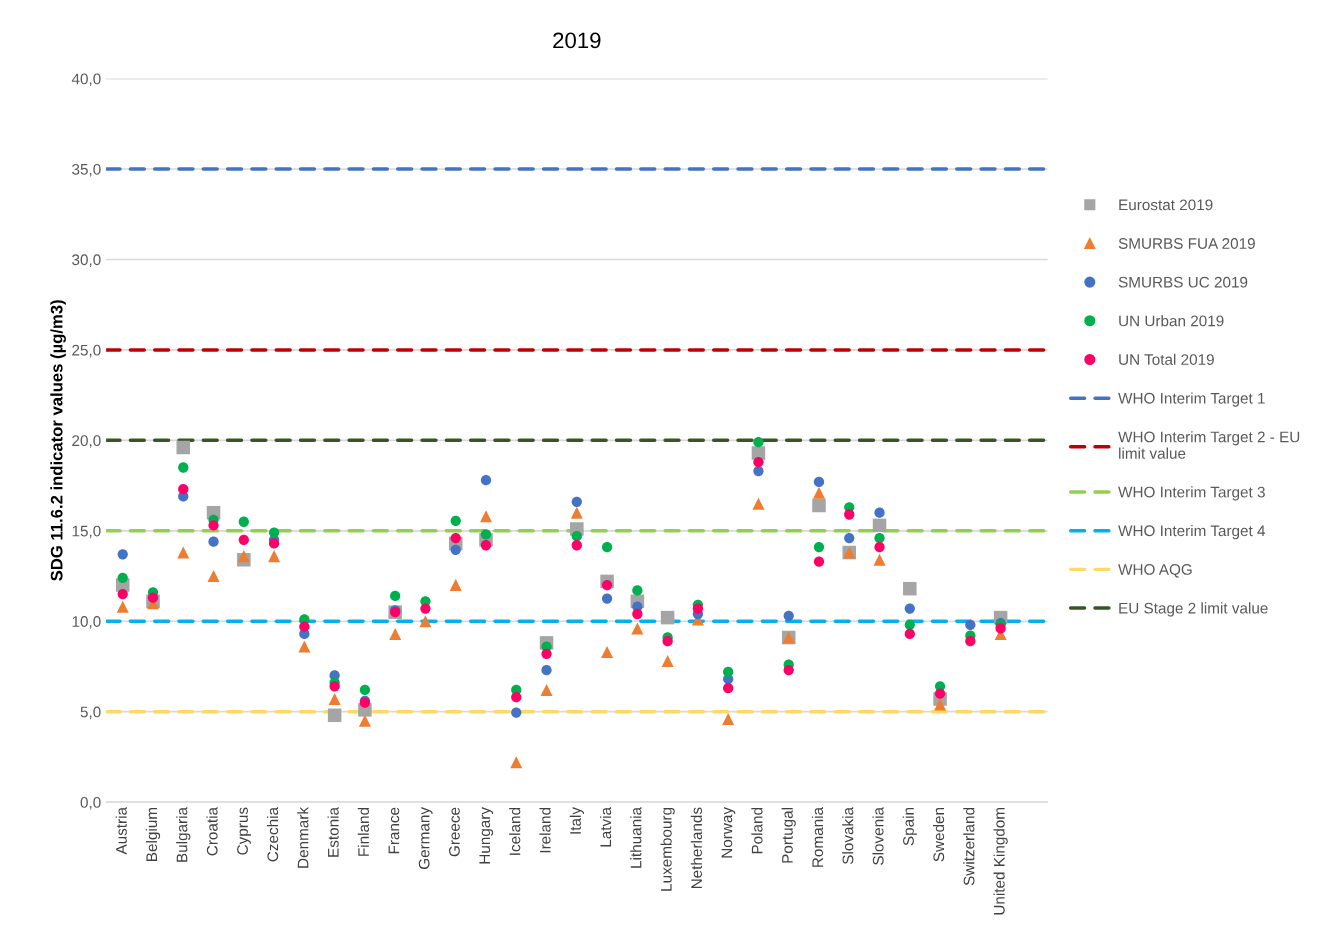  Describe the element at coordinates (1155, 571) in the screenshot. I see `legend-label: WHO AQG` at that location.